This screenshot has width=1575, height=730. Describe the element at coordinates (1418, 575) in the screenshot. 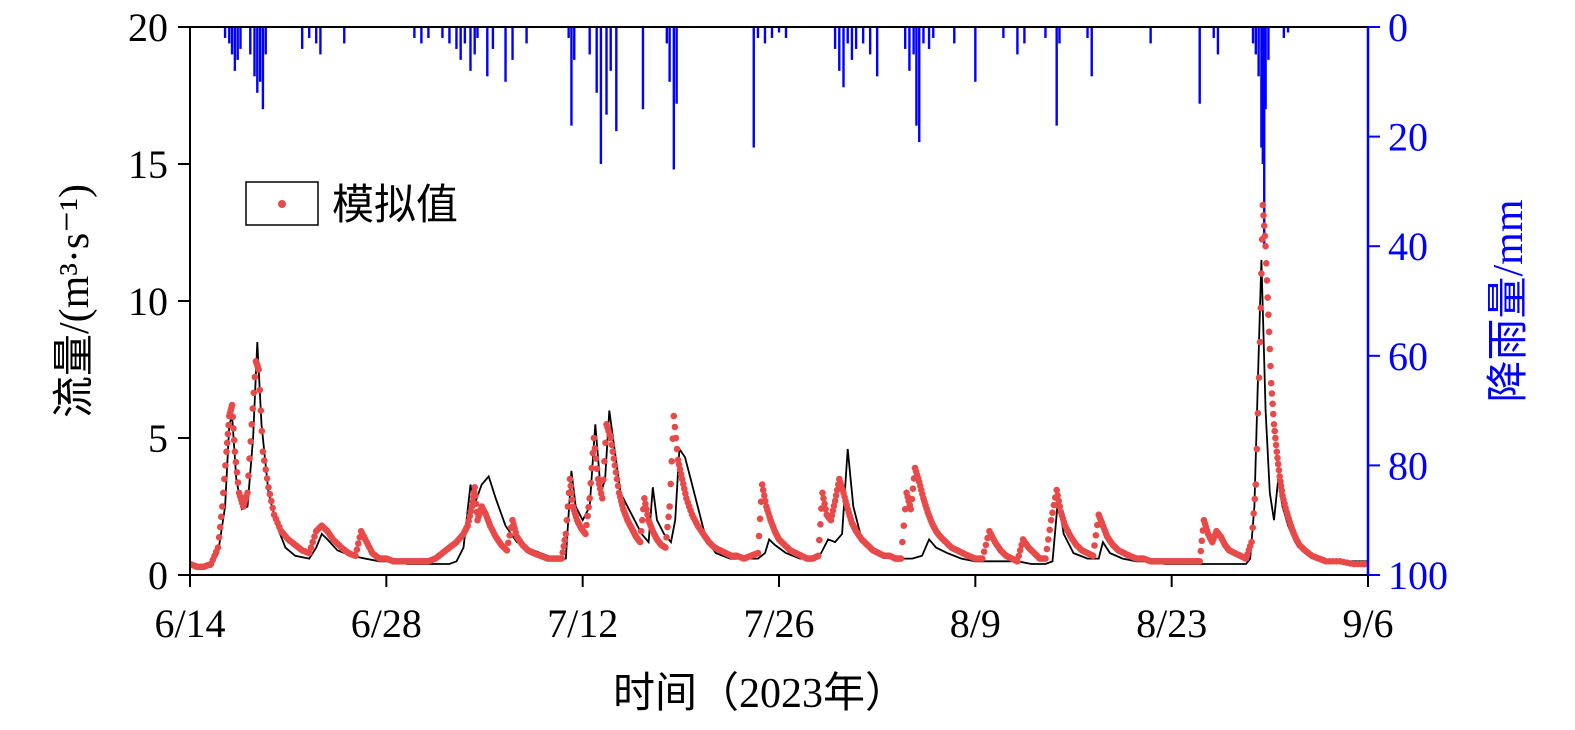

I see `y-right-tick-label-5: 100` at that location.